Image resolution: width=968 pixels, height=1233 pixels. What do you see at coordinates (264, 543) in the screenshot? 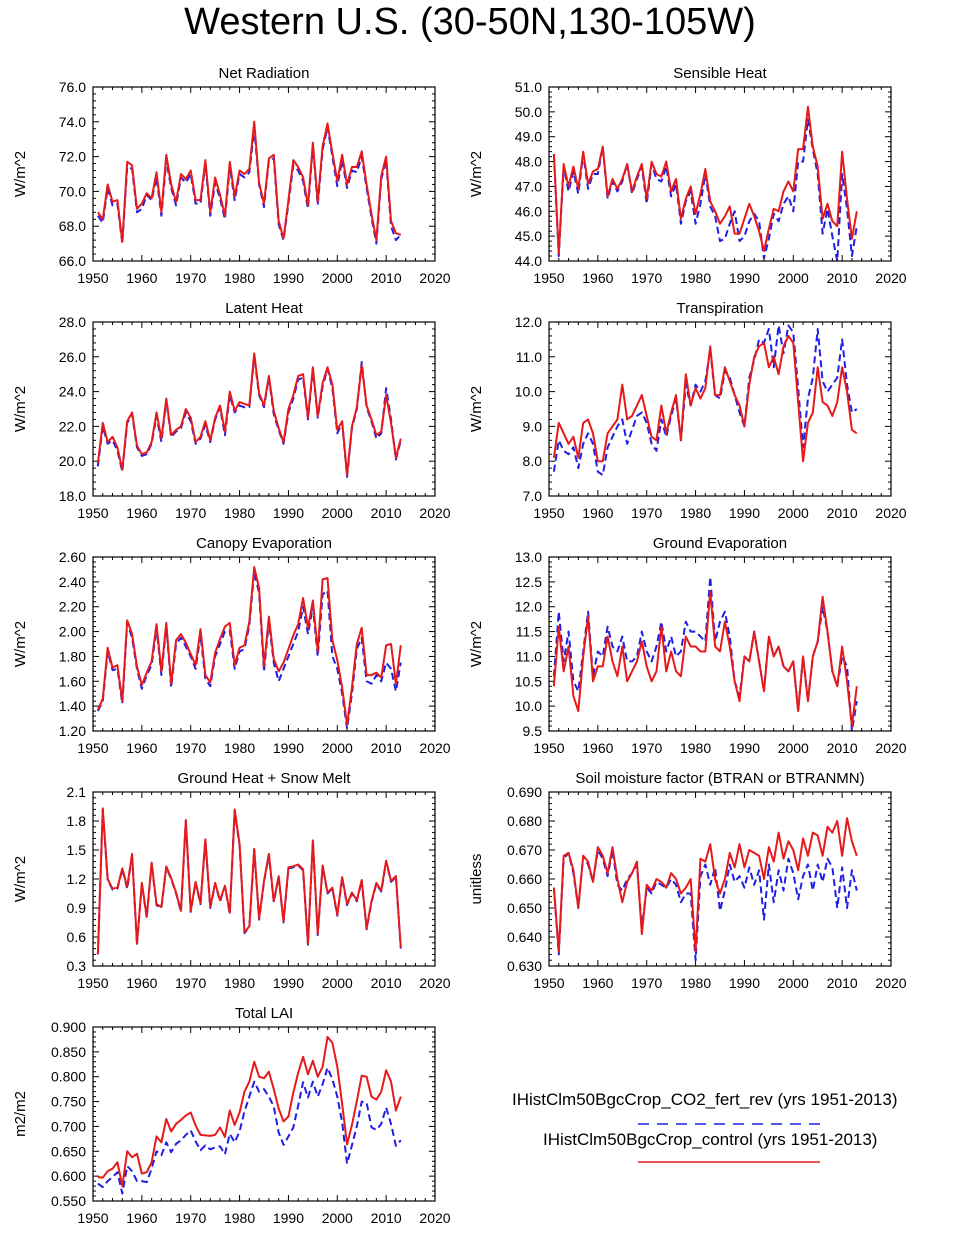
I see `panel-title: Canopy Evaporation` at bounding box center [264, 543].